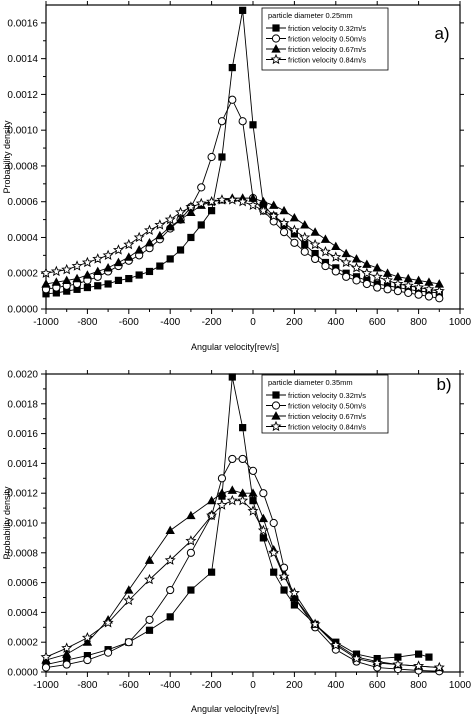 This screenshot has height=719, width=474. I want to click on legend-entry: friction velocity 0.50m/s, so click(327, 406).